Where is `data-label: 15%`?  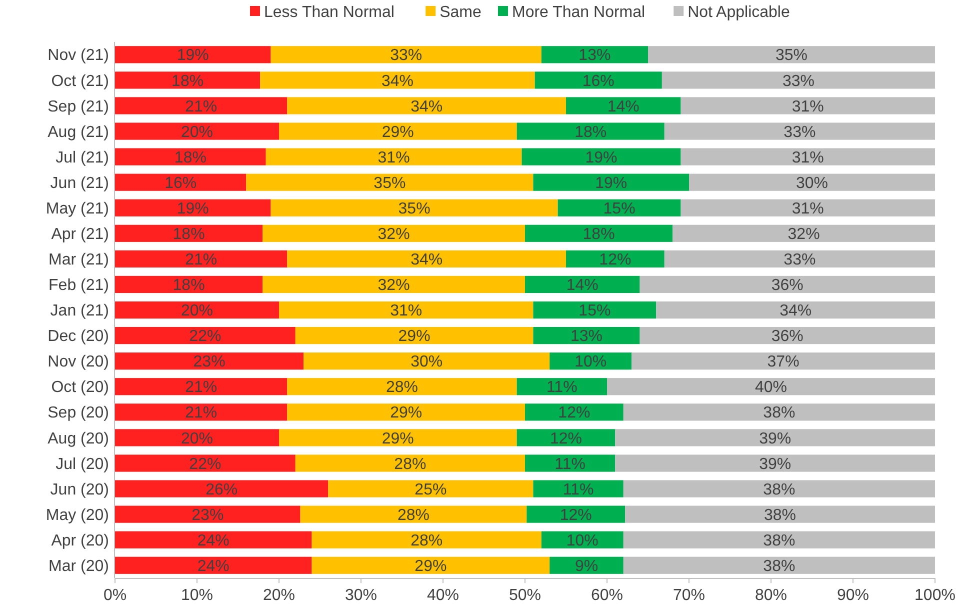
data-label: 15% is located at coordinates (619, 209).